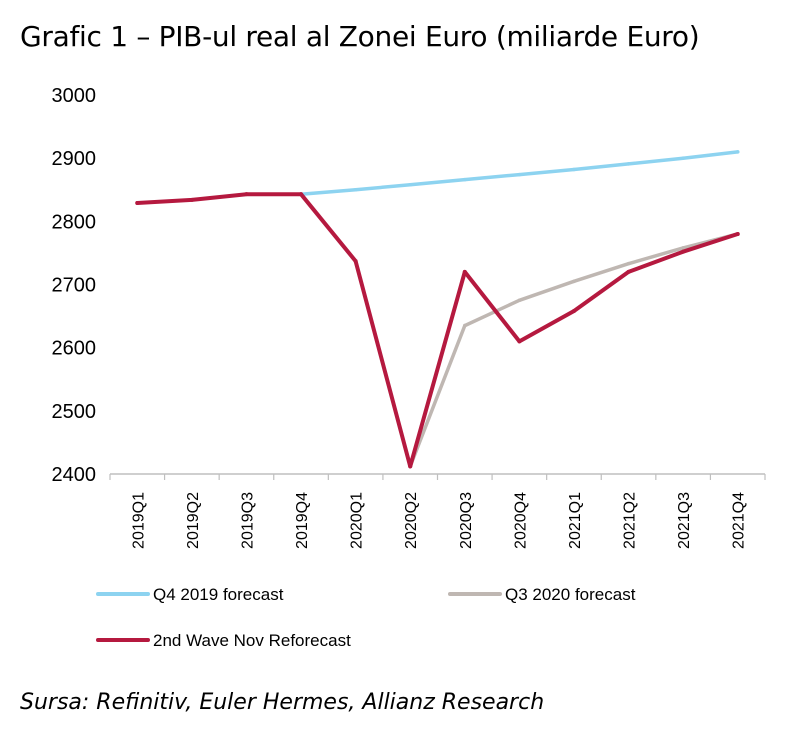  I want to click on x-tick-label: 2020Q4, so click(520, 520).